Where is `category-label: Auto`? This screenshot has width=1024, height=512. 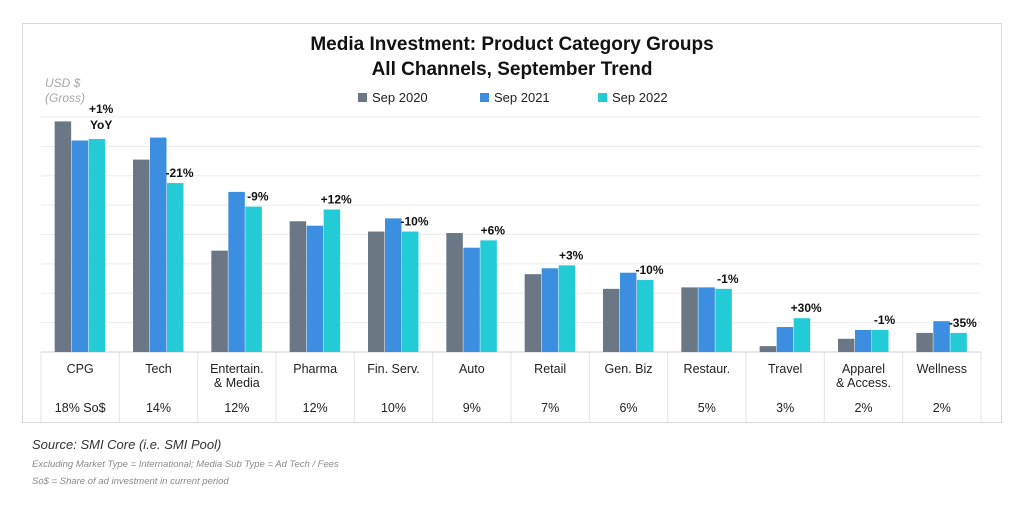 category-label: Auto is located at coordinates (472, 369).